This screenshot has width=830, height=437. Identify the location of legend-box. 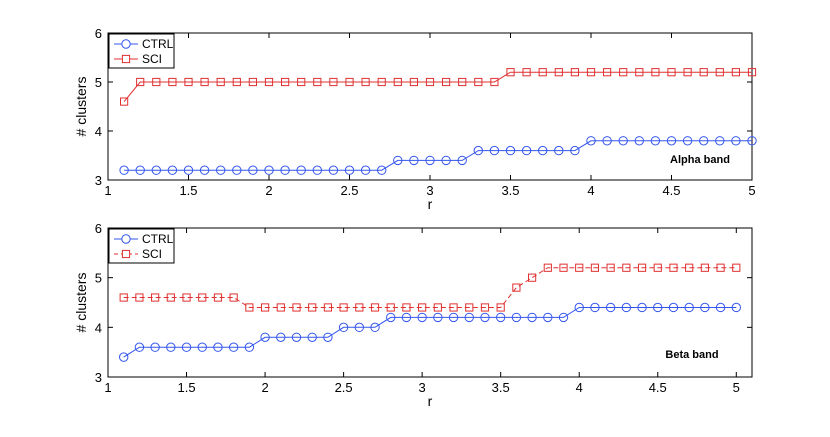
(141, 246).